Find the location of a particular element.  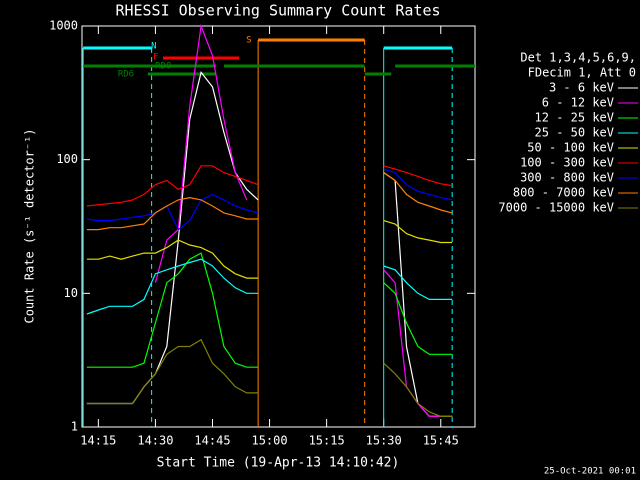

flag-label: RD0 is located at coordinates (163, 67).